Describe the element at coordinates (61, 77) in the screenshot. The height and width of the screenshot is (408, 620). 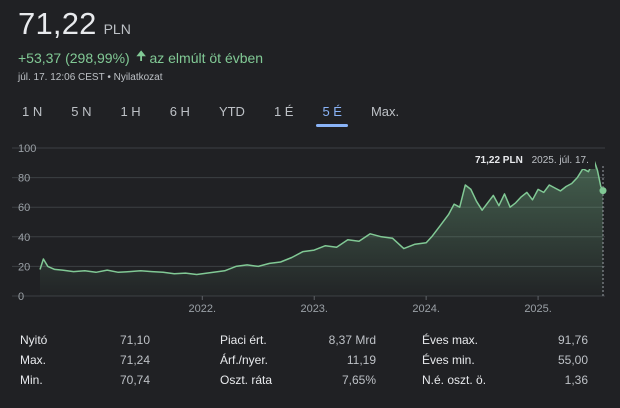
I see `quote-timestamp: júl. 17. 12:06 CEST` at that location.